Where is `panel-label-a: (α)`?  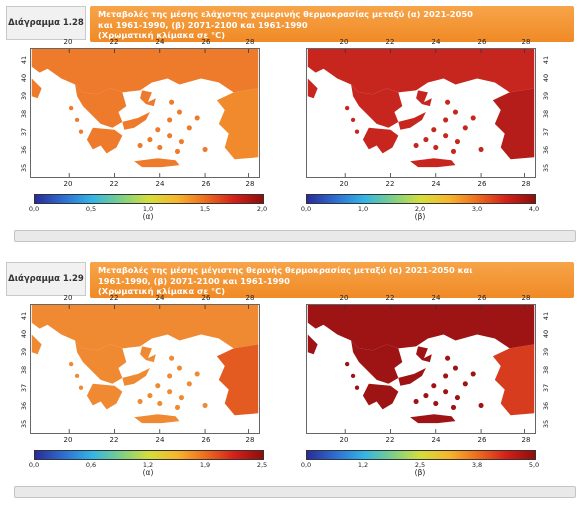
panel-label-a: (α) is located at coordinates (148, 216).